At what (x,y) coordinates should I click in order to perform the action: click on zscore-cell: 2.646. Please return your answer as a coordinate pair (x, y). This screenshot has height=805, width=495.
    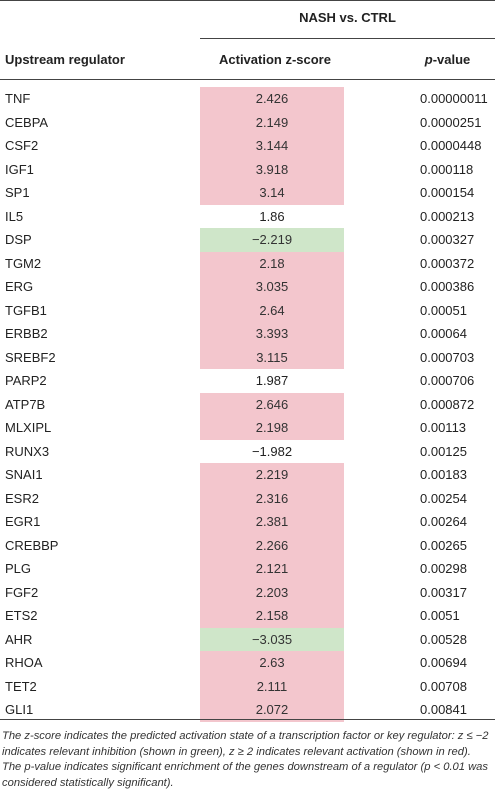
    Looking at the image, I should click on (272, 404).